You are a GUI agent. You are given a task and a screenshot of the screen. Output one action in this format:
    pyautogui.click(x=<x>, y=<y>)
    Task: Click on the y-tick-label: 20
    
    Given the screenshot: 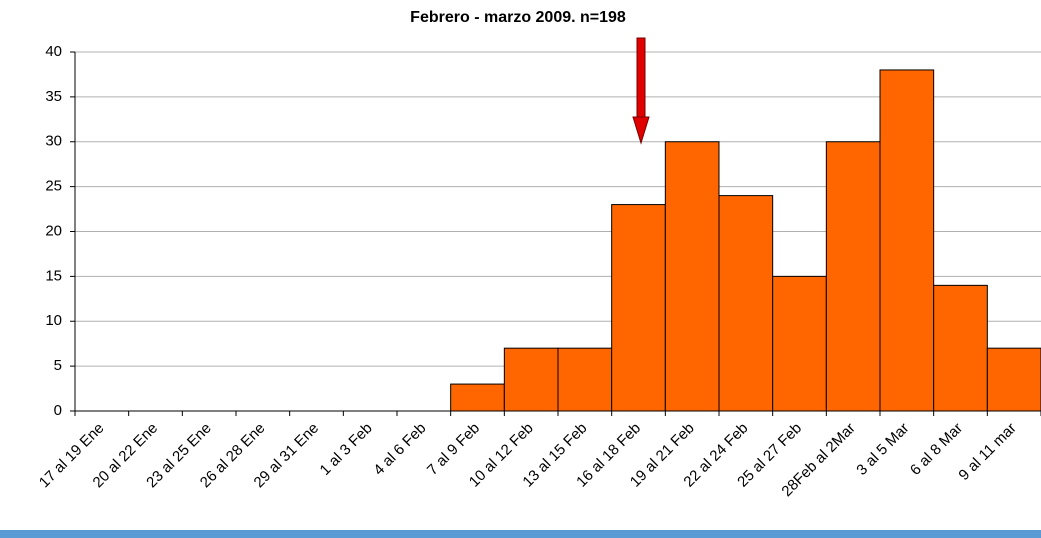 What is the action you would take?
    pyautogui.click(x=53, y=230)
    